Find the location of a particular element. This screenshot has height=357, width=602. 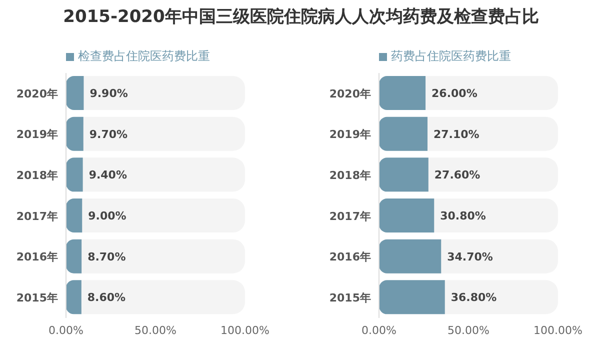

data-label: 9.00% is located at coordinates (107, 216).